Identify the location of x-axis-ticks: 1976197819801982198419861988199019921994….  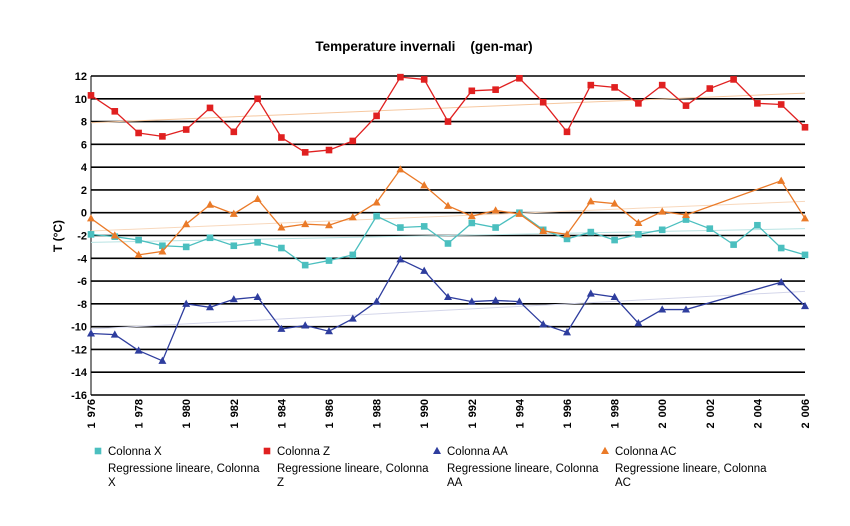
(449, 413).